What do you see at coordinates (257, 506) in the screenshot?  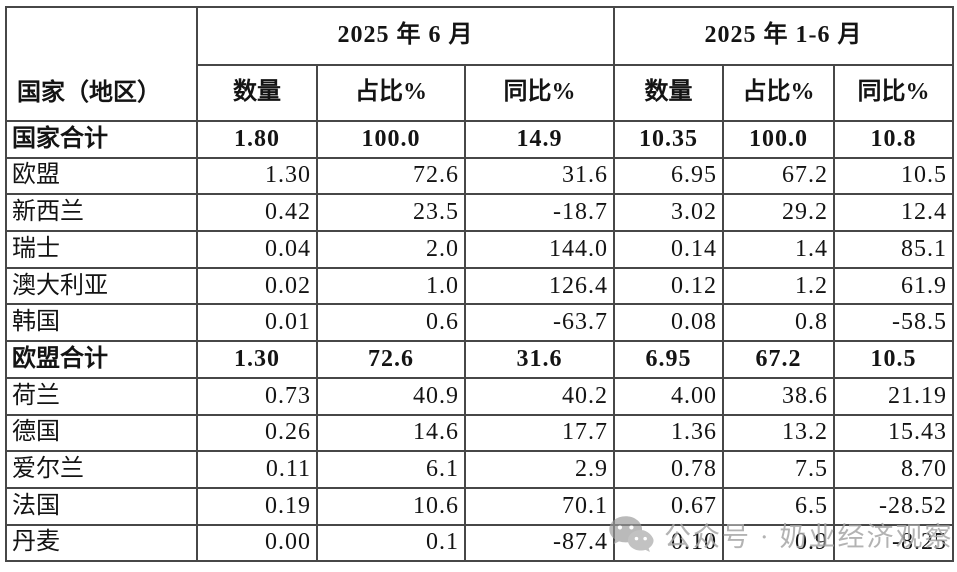 I see `value-cell: 0.19` at bounding box center [257, 506].